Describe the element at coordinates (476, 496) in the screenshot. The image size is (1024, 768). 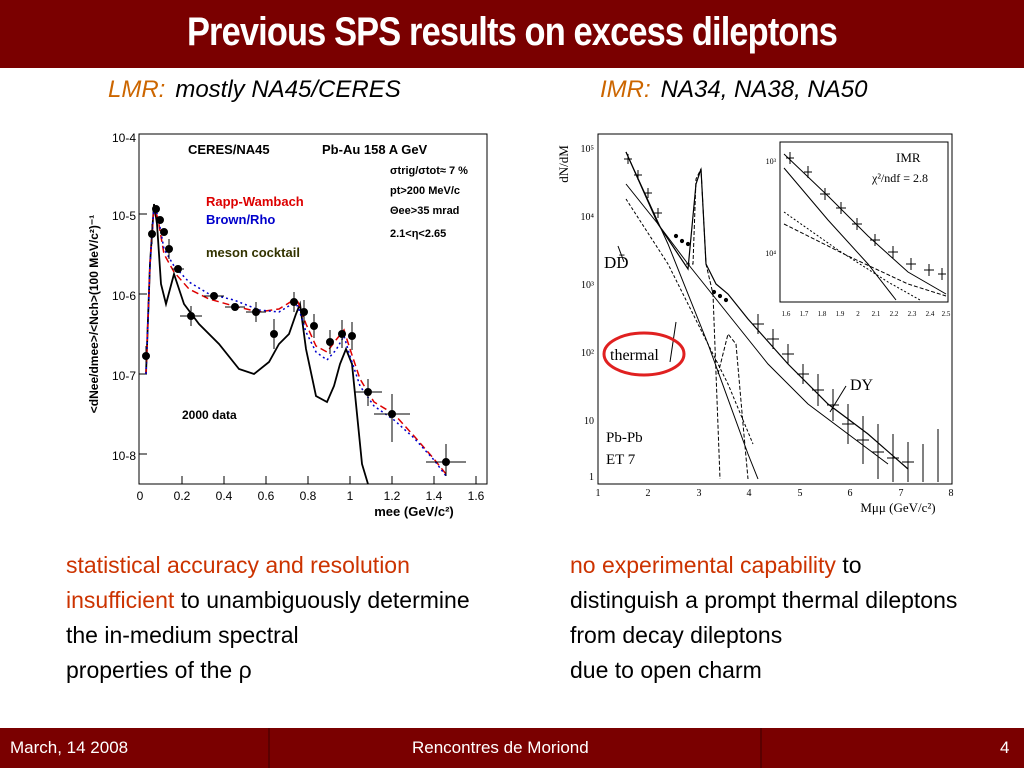
I see `xtick-8: 1.6` at that location.